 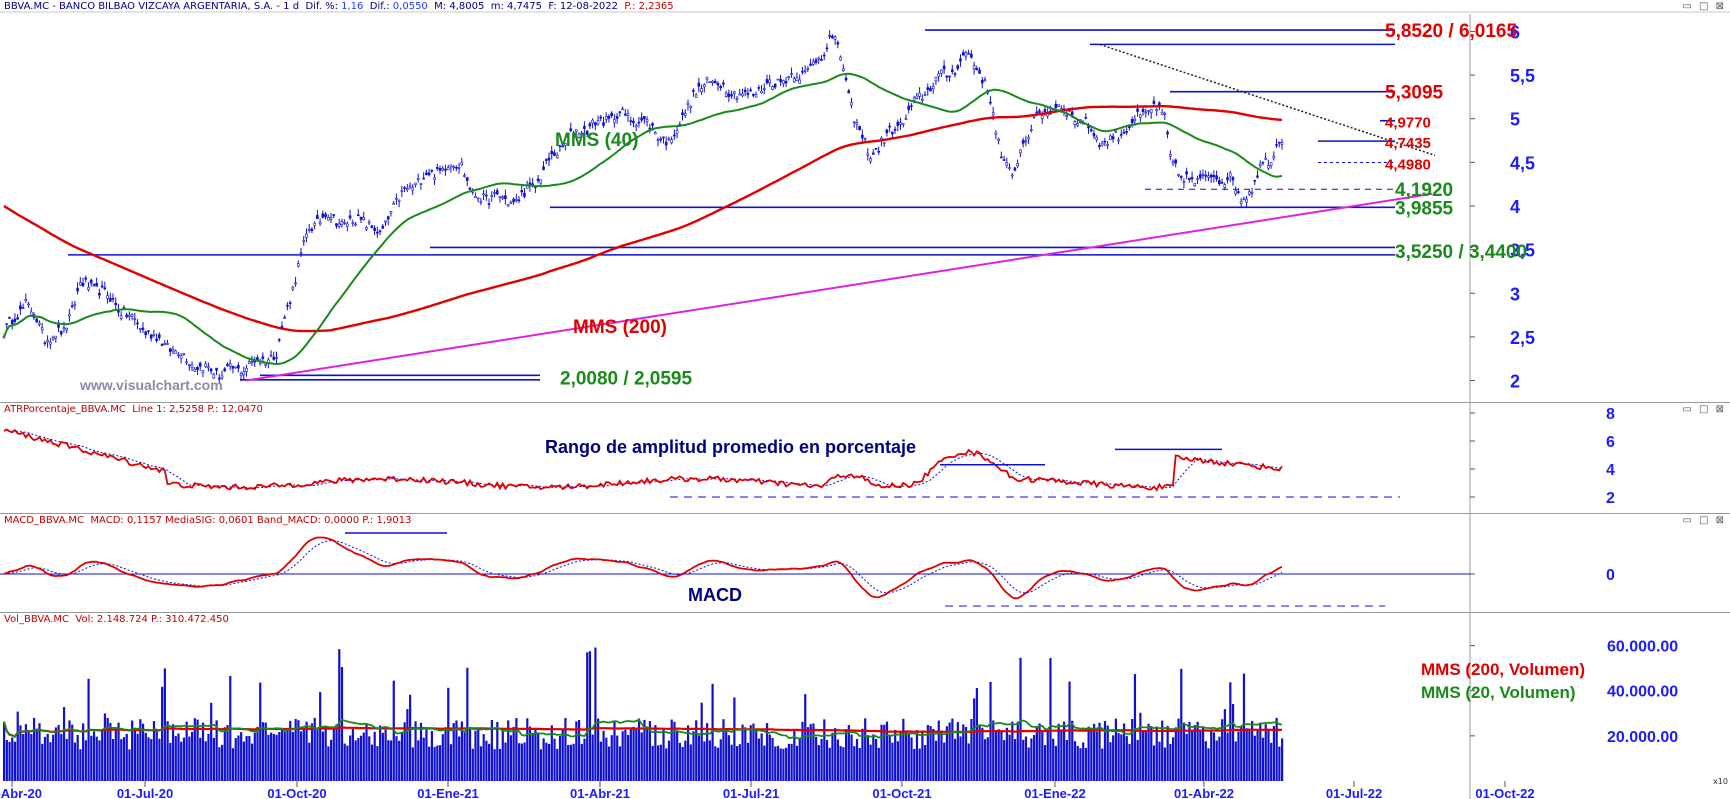 What do you see at coordinates (447, 792) in the screenshot?
I see `x-axis-tick-label: 01-Ene-21` at bounding box center [447, 792].